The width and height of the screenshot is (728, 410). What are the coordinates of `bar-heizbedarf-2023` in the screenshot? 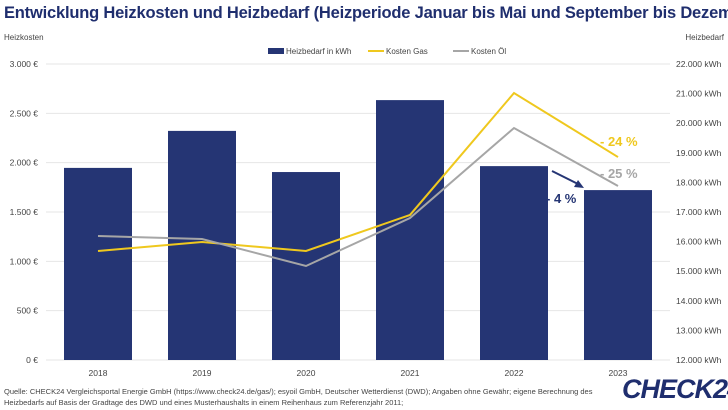 It's located at (618, 275).